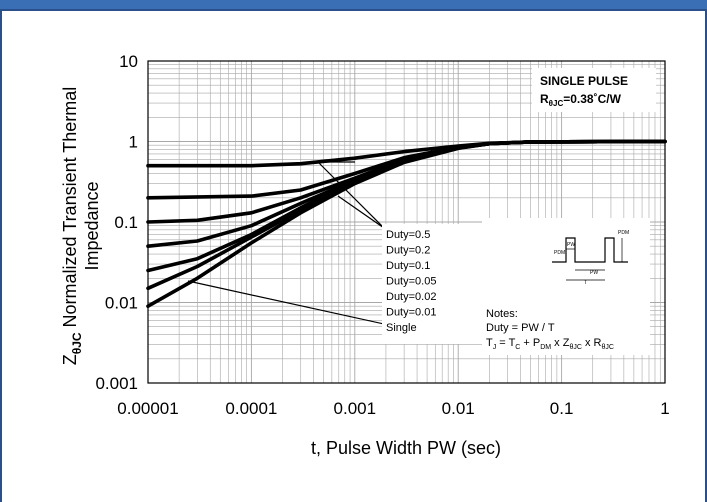  What do you see at coordinates (411, 282) in the screenshot?
I see `legend-item: Duty=0.05` at bounding box center [411, 282].